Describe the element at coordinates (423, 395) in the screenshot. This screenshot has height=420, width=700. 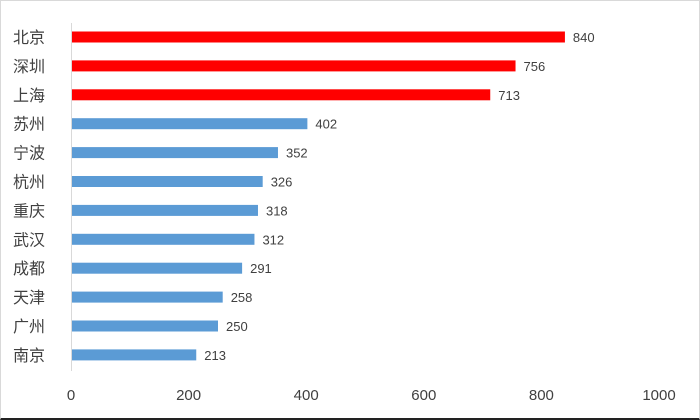
I see `x-tick-label: 600` at that location.